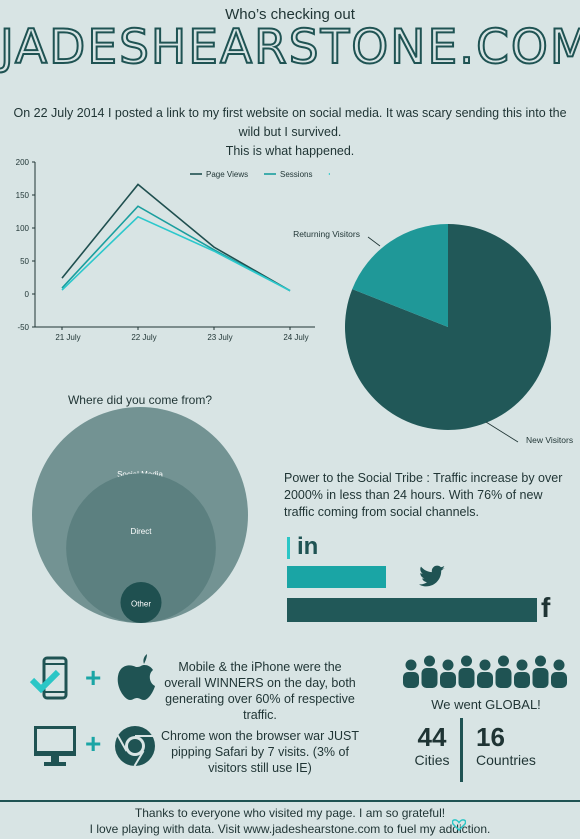 The width and height of the screenshot is (580, 839). What do you see at coordinates (459, 825) in the screenshot?
I see `heart-icon` at bounding box center [459, 825].